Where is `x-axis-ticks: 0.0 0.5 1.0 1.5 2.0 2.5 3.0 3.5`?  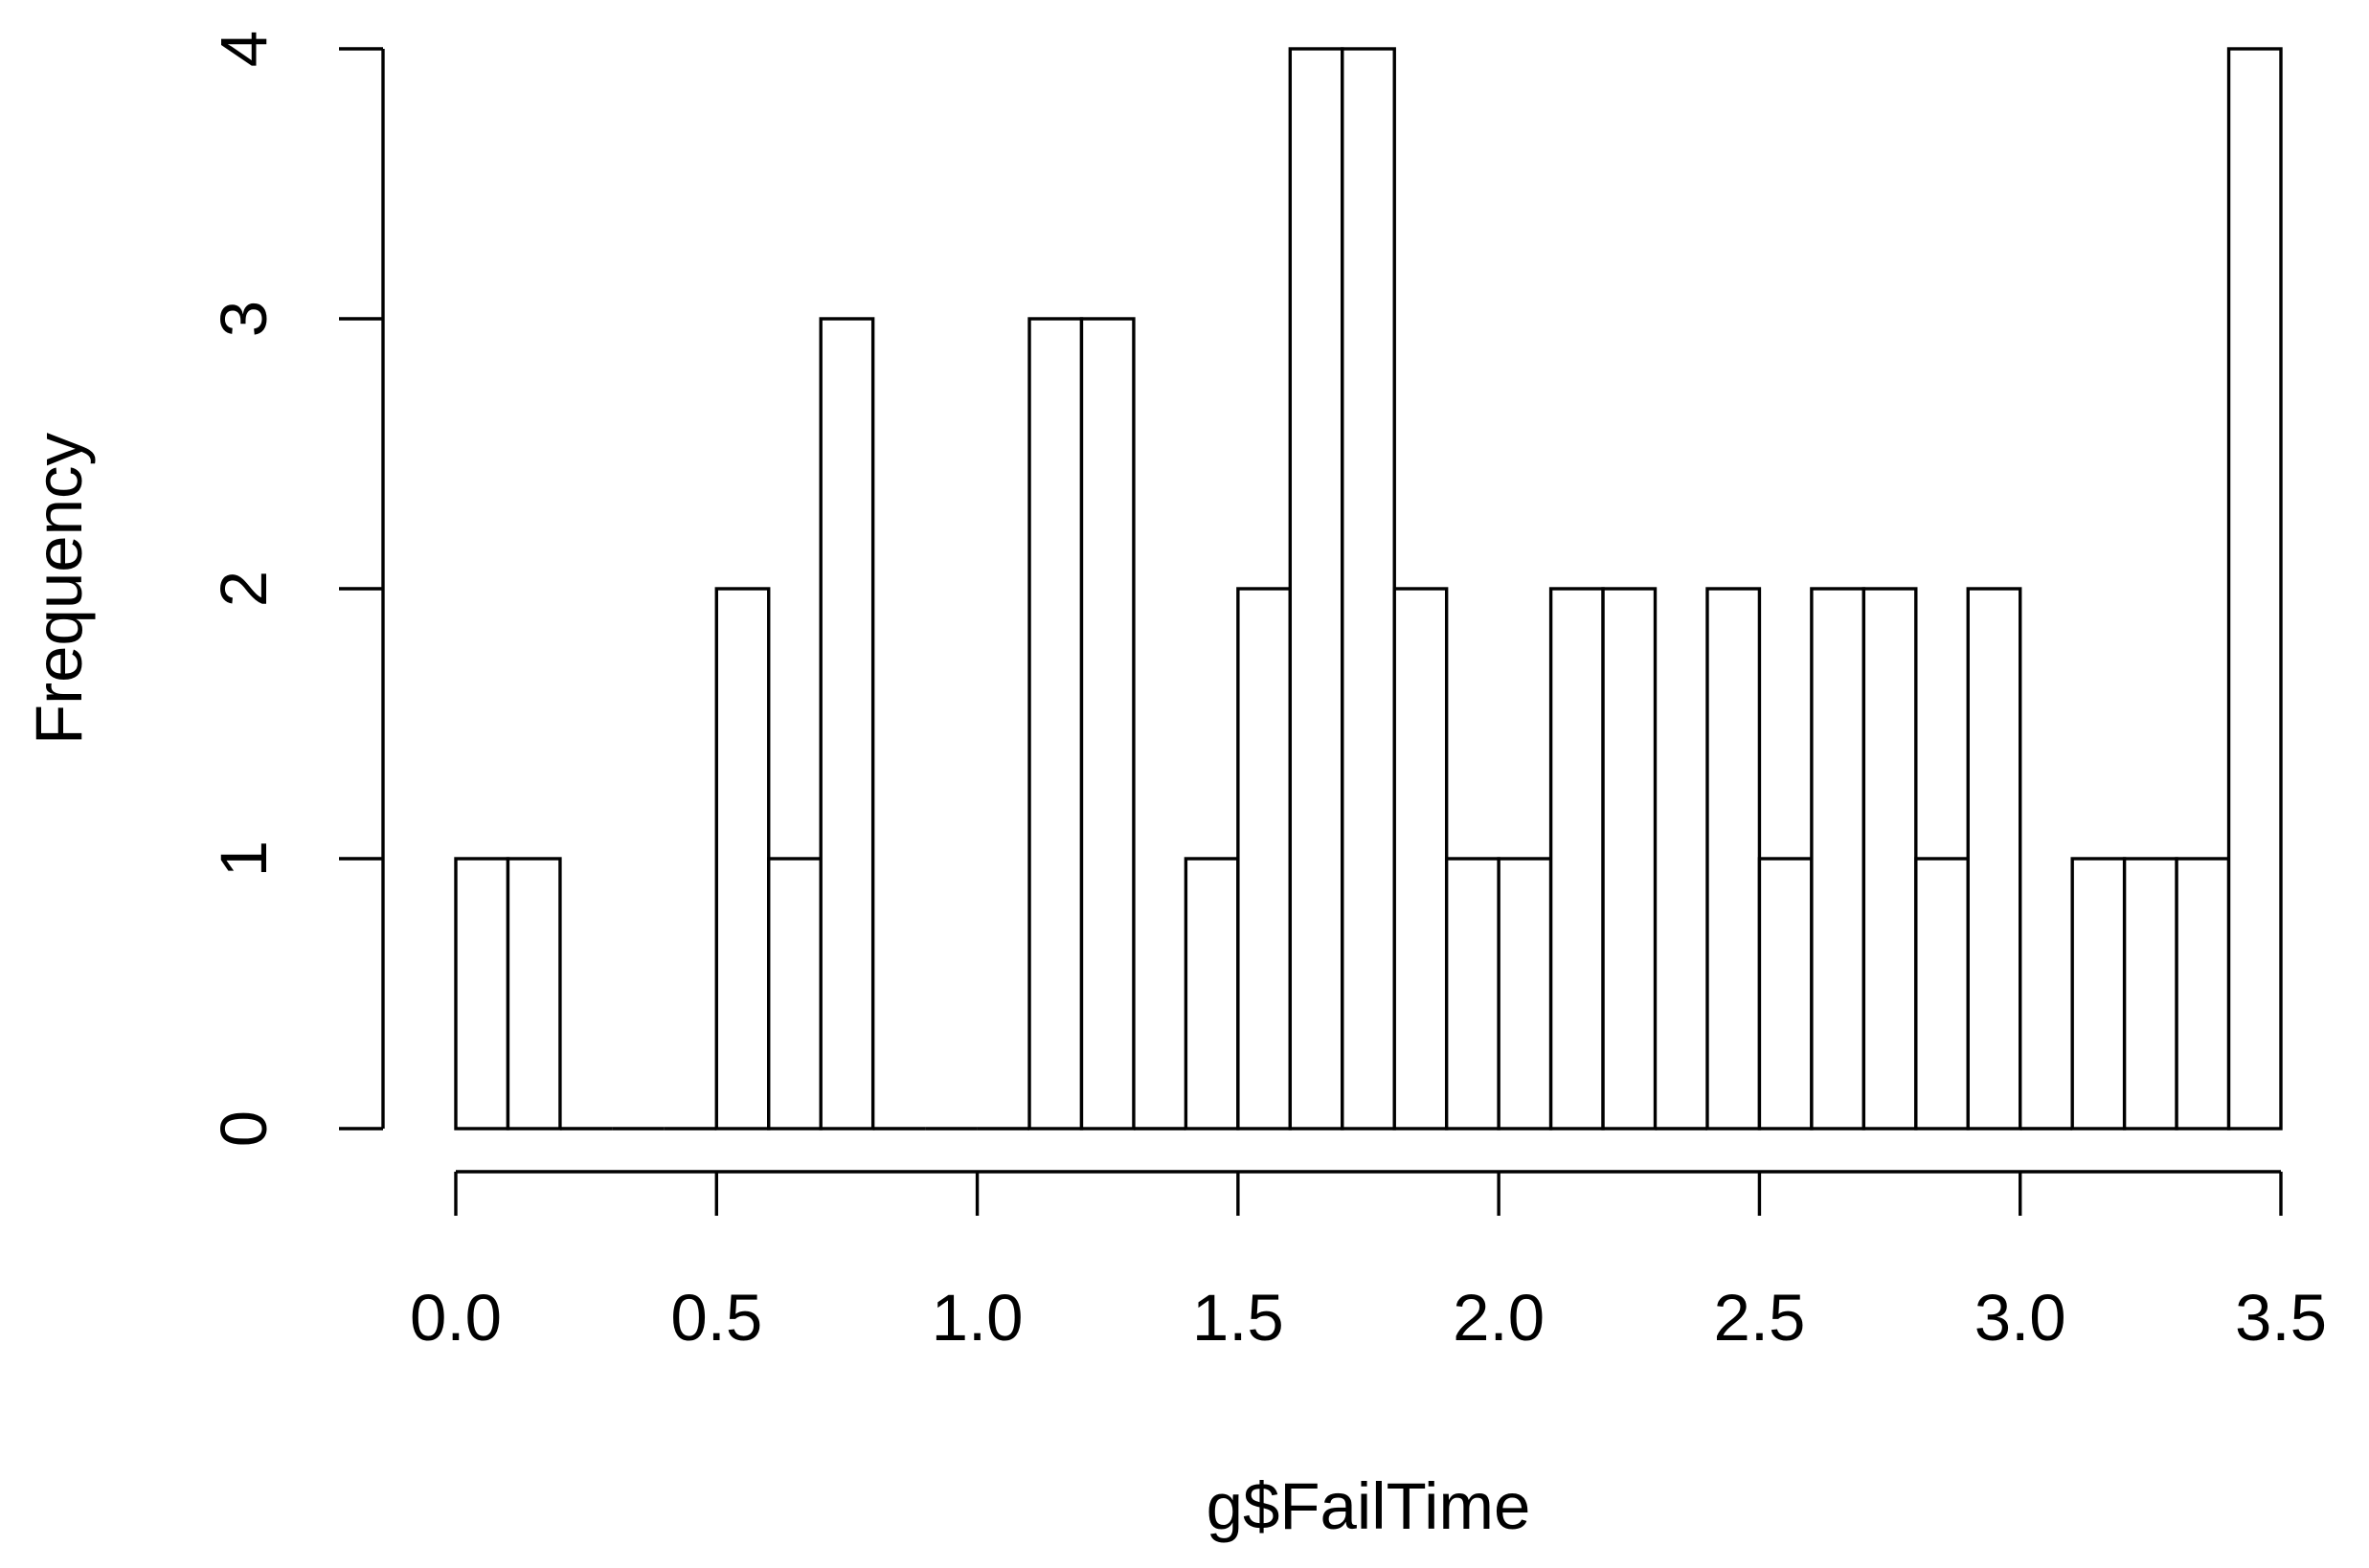 x-axis-ticks: 0.0 0.5 1.0 1.5 2.0 2.5 3.0 3.5 is located at coordinates (1368, 1263).